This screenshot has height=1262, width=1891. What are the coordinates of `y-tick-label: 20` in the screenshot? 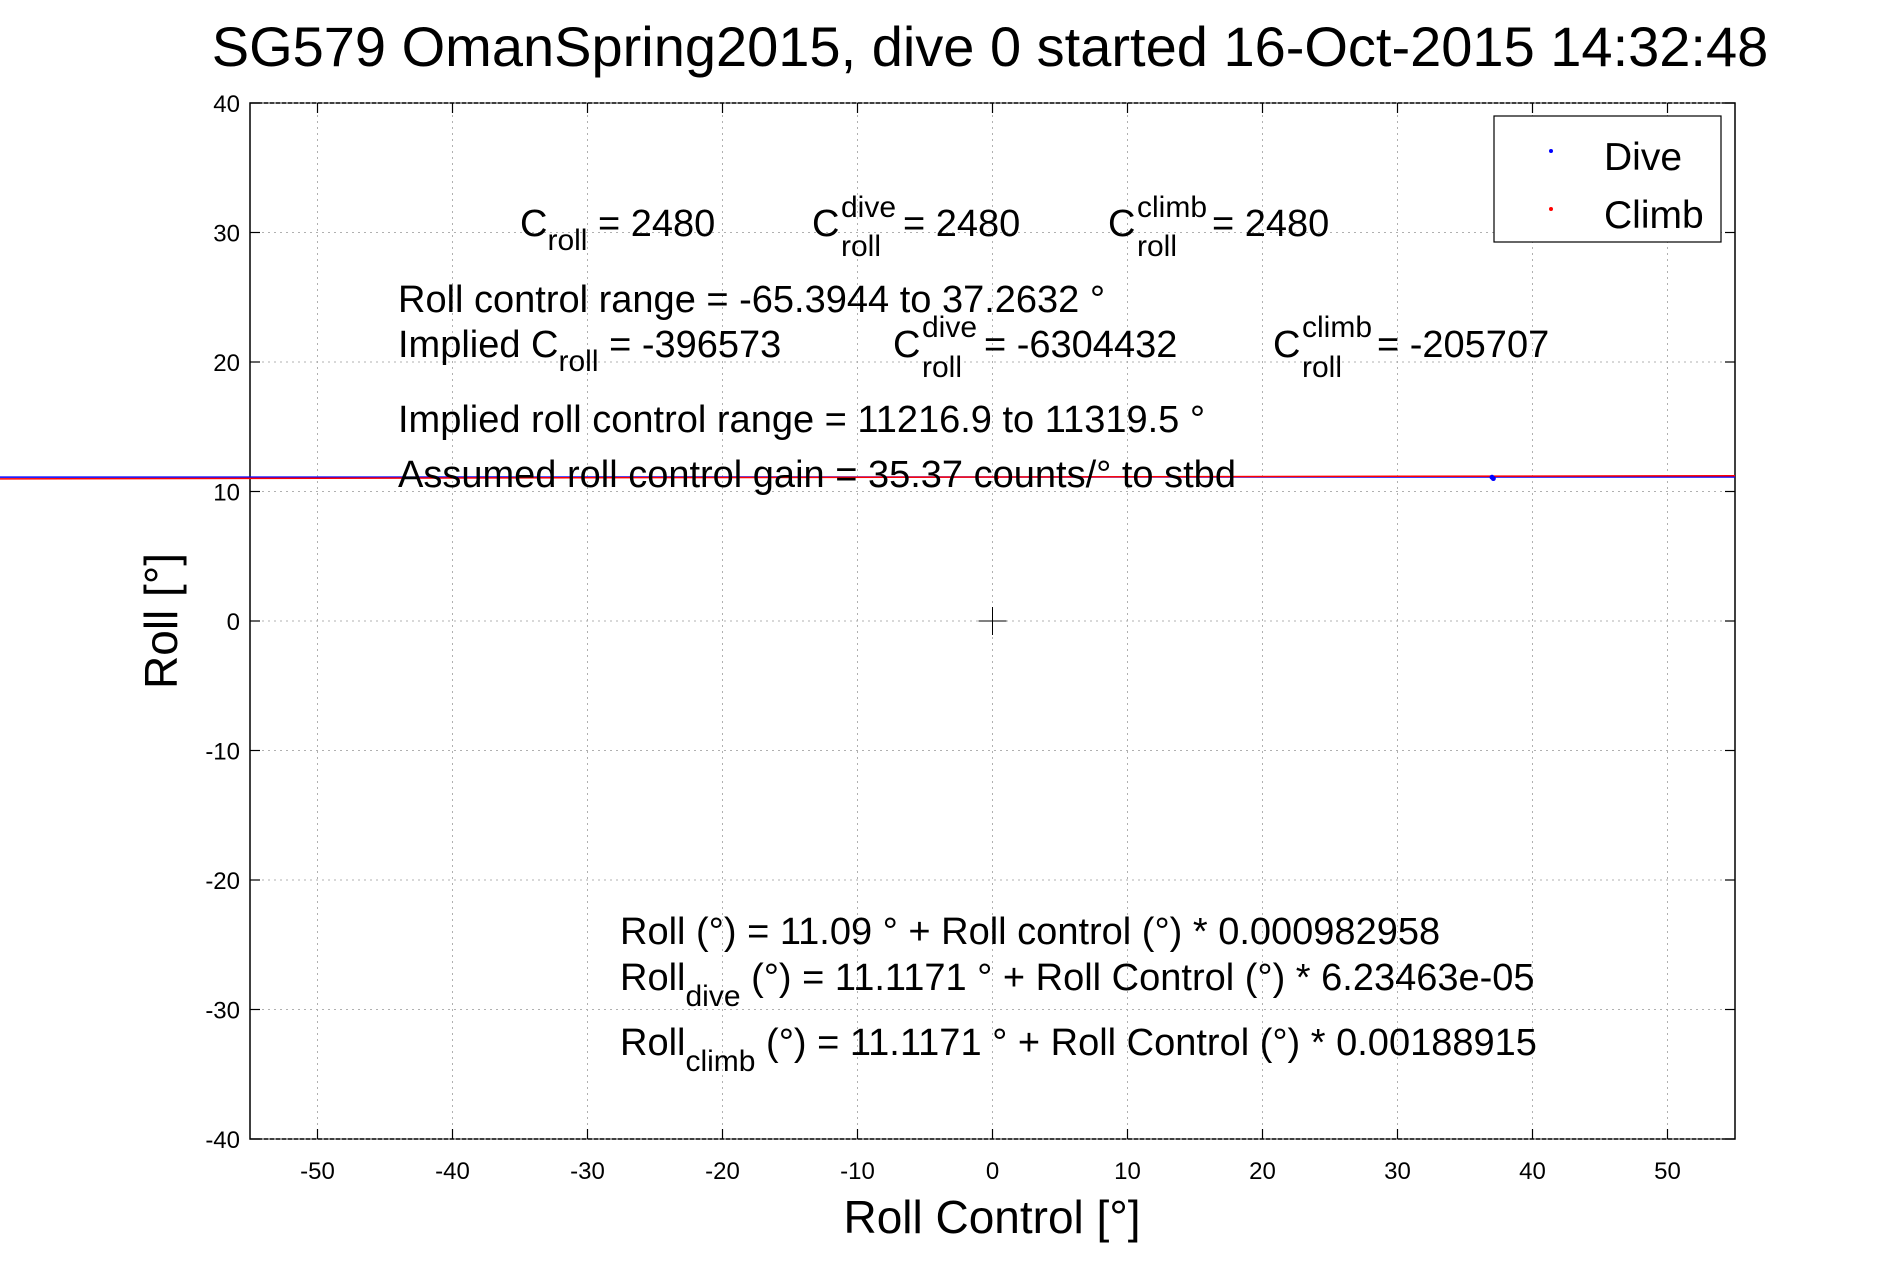 It's located at (226, 363).